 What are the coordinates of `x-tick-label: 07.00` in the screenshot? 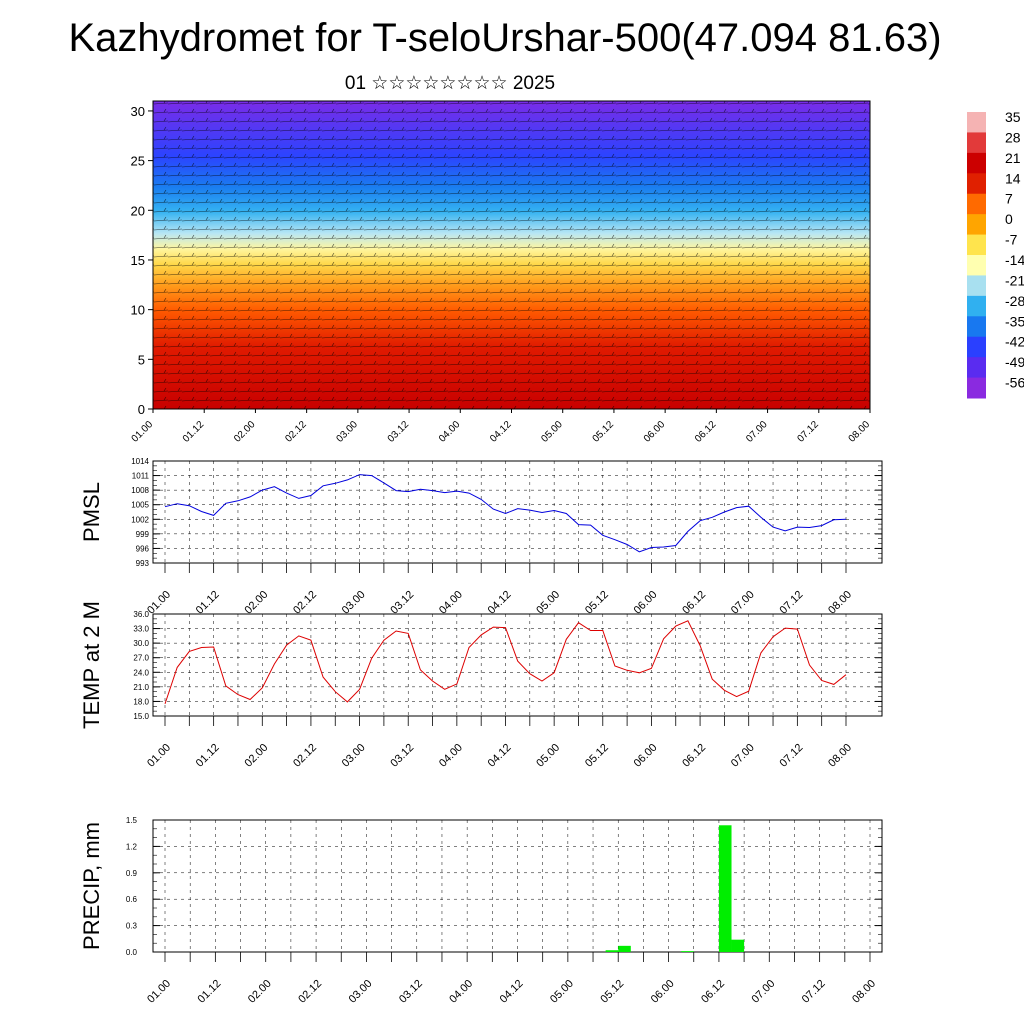 It's located at (757, 432).